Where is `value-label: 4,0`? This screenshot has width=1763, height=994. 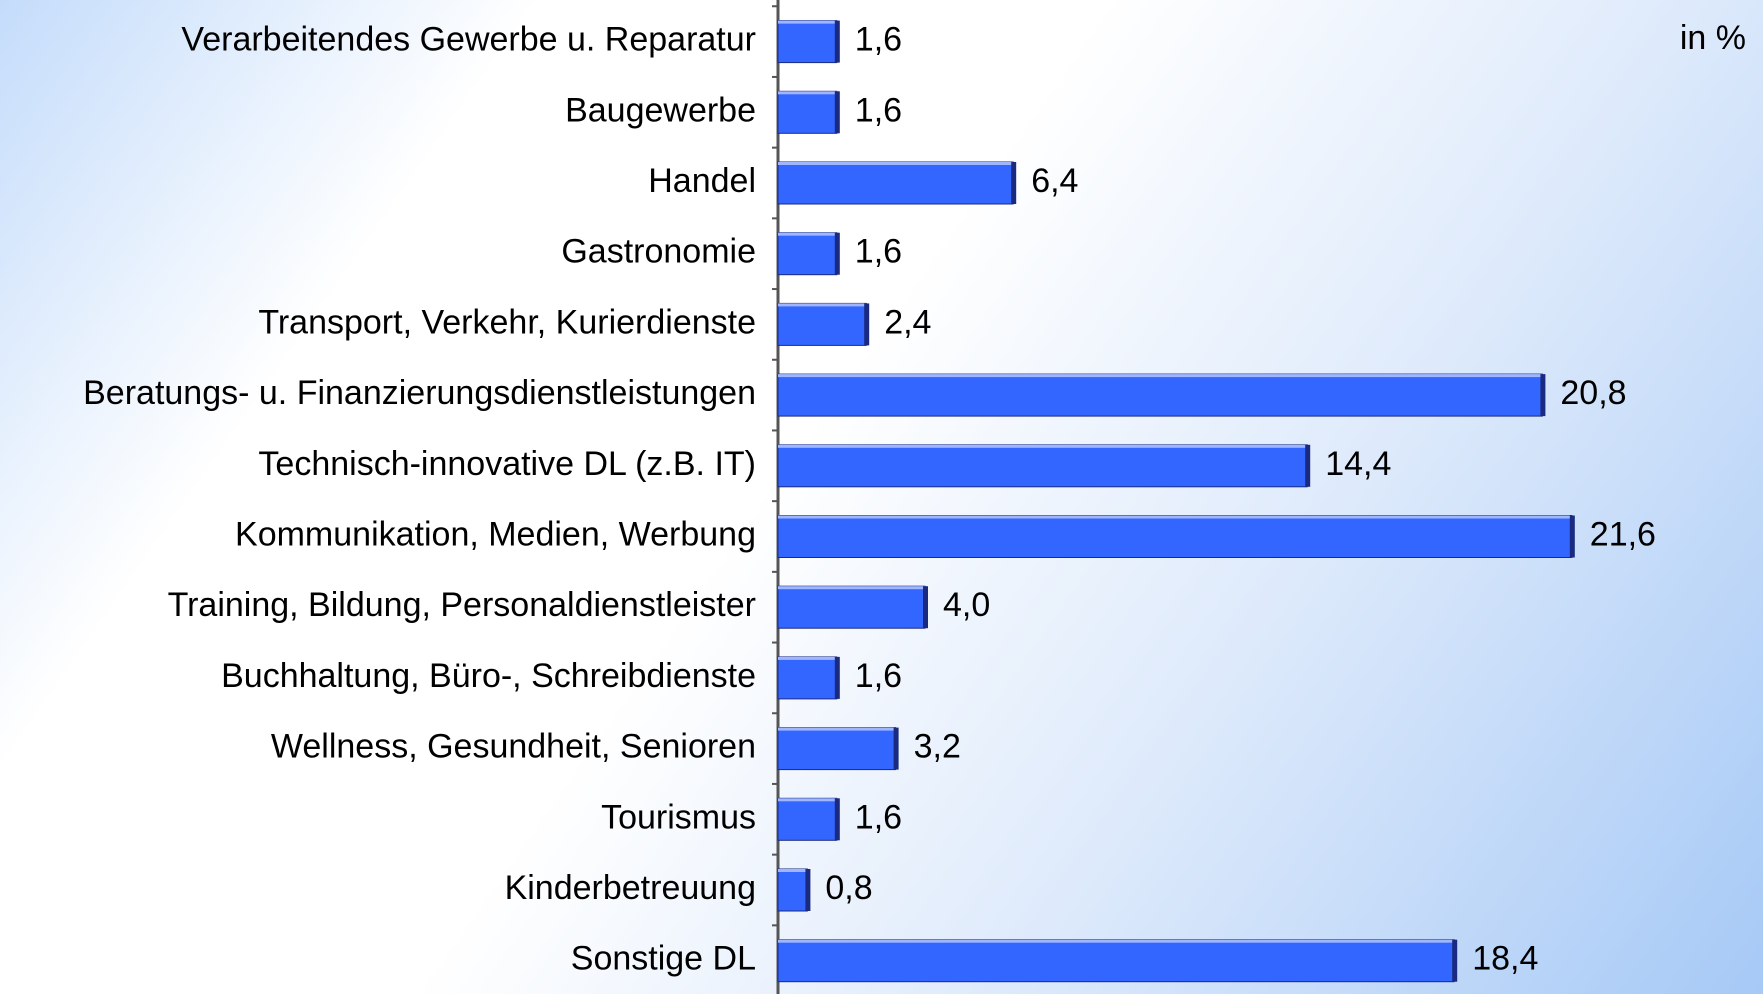
value-label: 4,0 is located at coordinates (966, 605).